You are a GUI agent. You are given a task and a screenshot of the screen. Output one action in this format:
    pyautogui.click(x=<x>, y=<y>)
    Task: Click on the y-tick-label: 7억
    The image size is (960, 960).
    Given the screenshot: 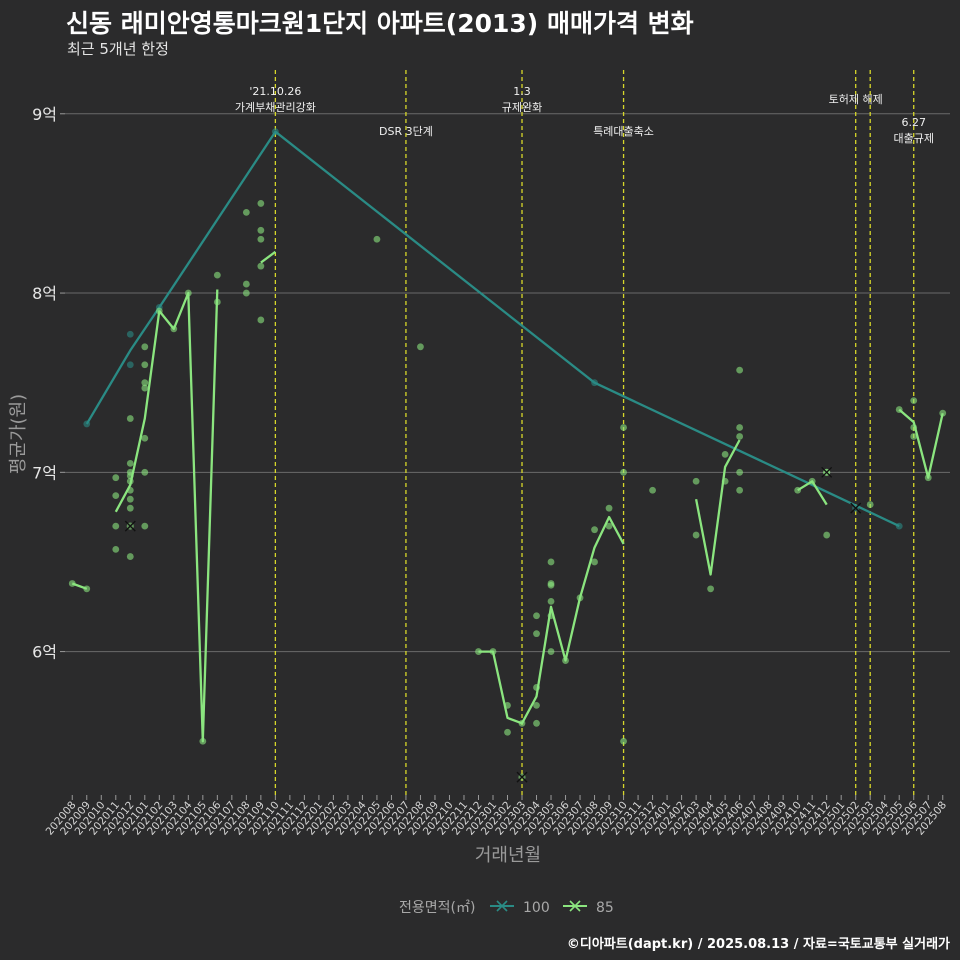 What is the action you would take?
    pyautogui.click(x=44, y=472)
    